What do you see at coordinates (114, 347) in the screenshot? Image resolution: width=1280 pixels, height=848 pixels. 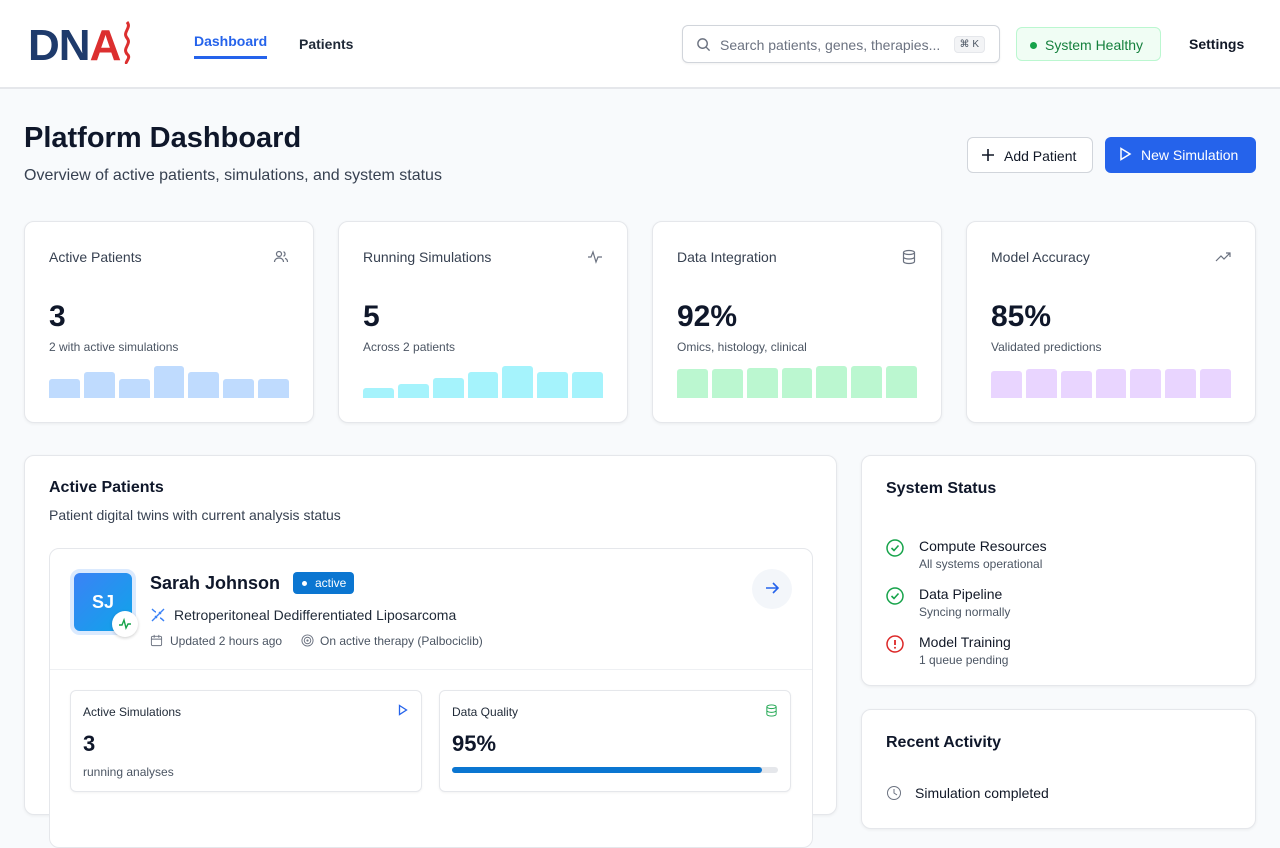 I see `stat-desc: 2 with active simulations` at bounding box center [114, 347].